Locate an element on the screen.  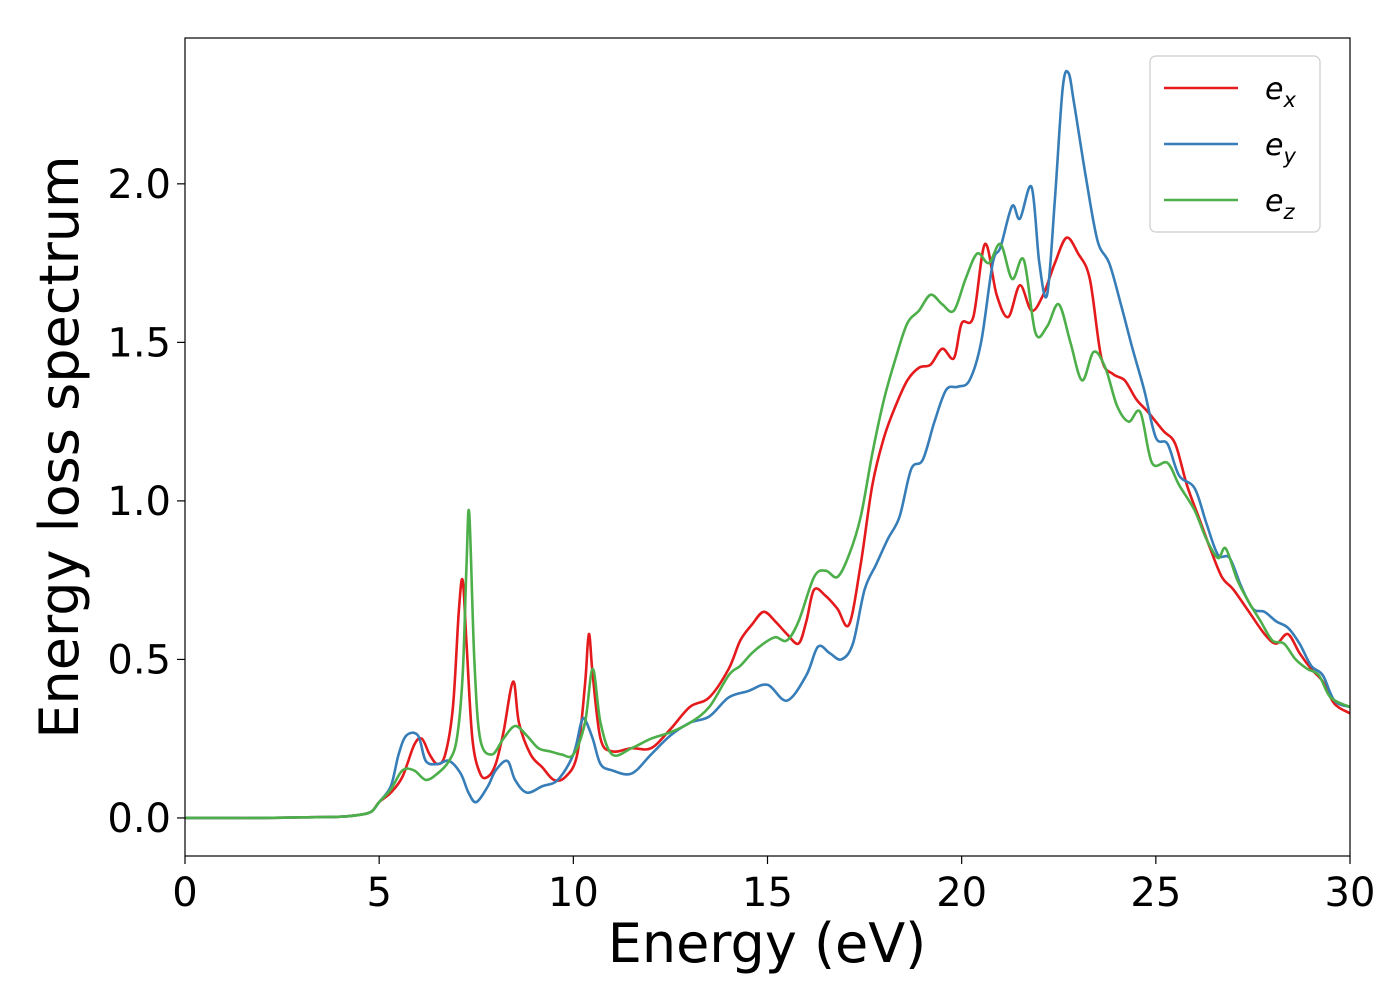
x-axis-ticks: 0 5 10 15 20 25 30 is located at coordinates (773, 886).